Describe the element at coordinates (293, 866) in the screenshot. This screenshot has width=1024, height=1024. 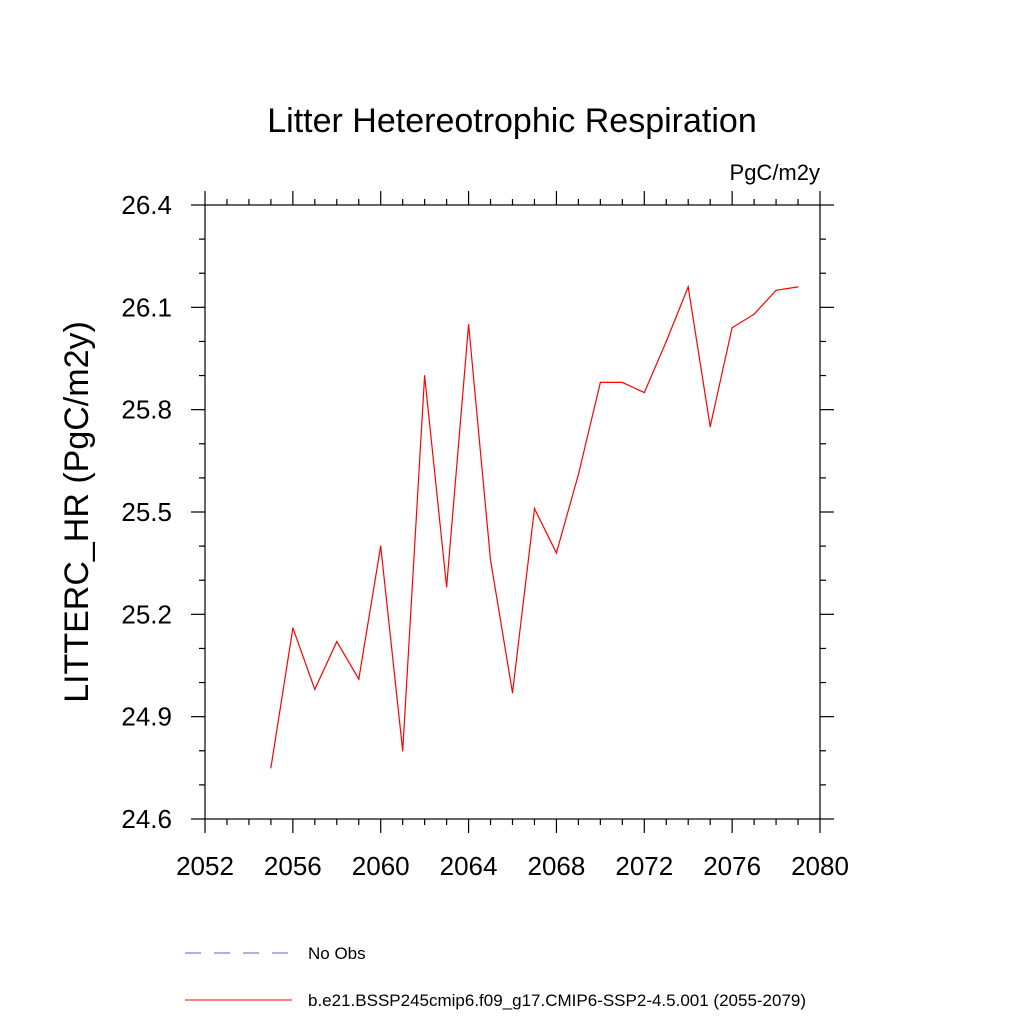
I see `x-tick-label: 2056` at that location.